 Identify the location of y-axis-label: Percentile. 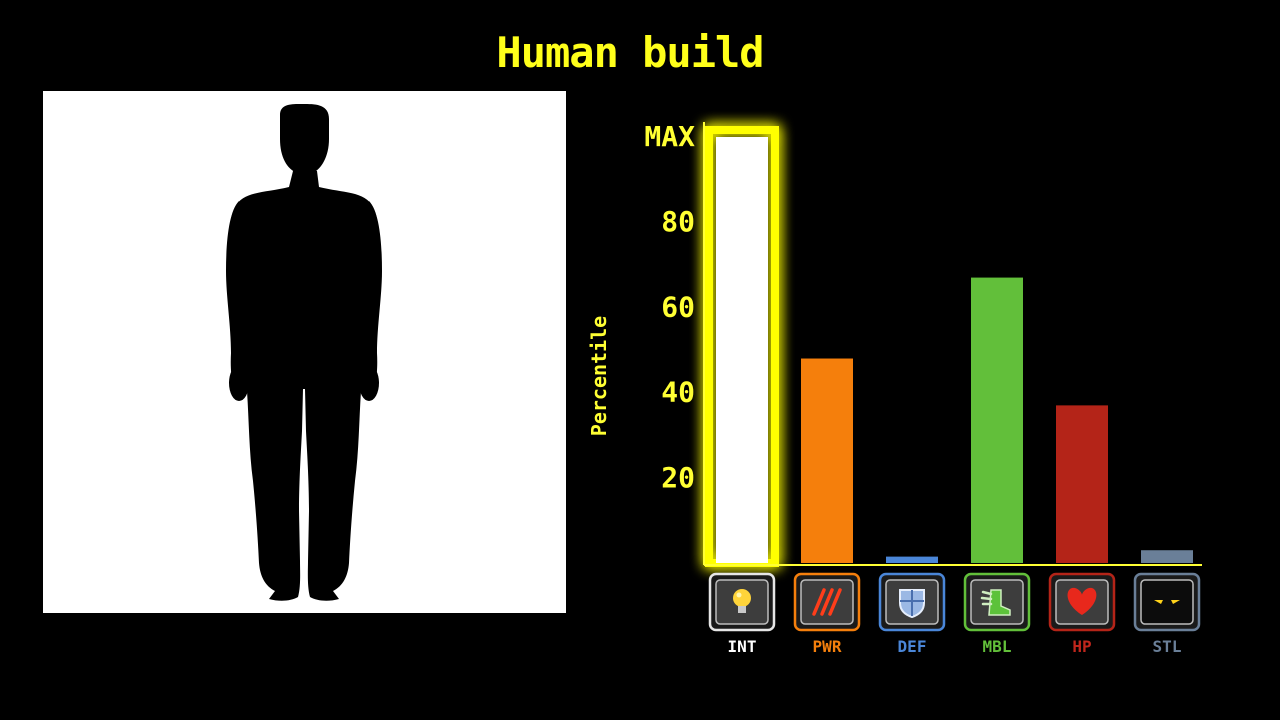
(599, 376).